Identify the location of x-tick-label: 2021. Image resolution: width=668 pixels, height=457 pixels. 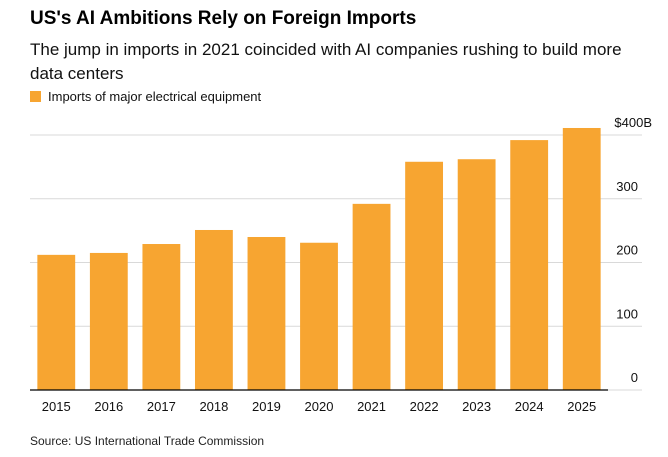
(371, 406).